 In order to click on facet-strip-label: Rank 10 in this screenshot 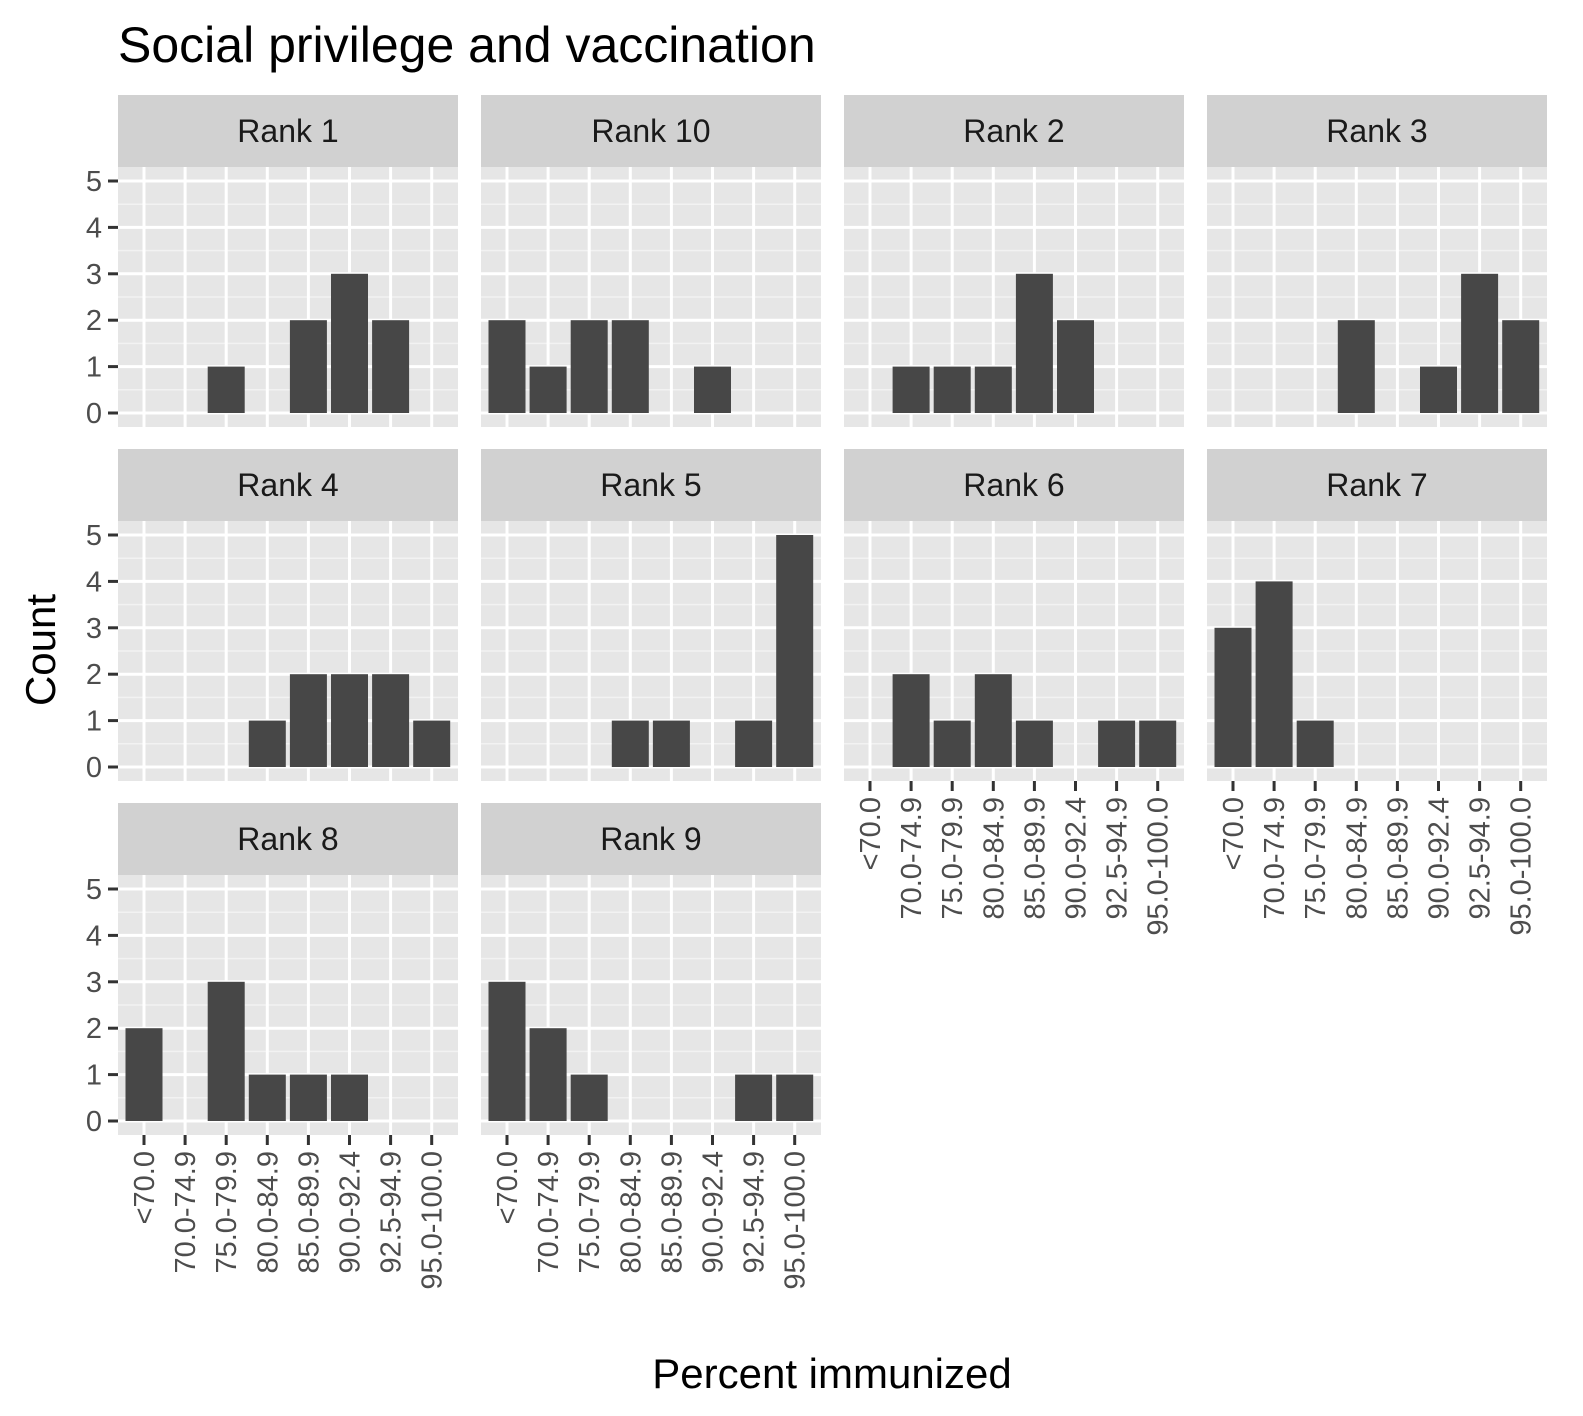, I will do `click(650, 131)`.